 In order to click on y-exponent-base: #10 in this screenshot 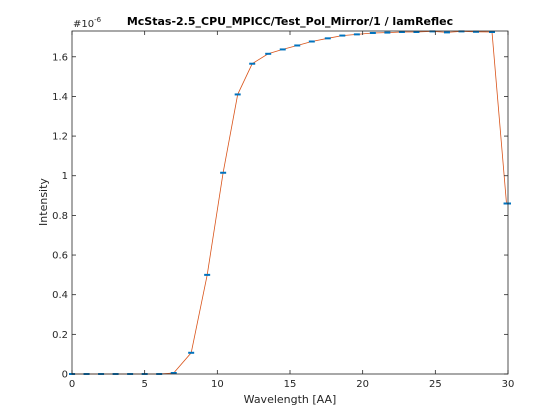, I will do `click(83, 24)`.